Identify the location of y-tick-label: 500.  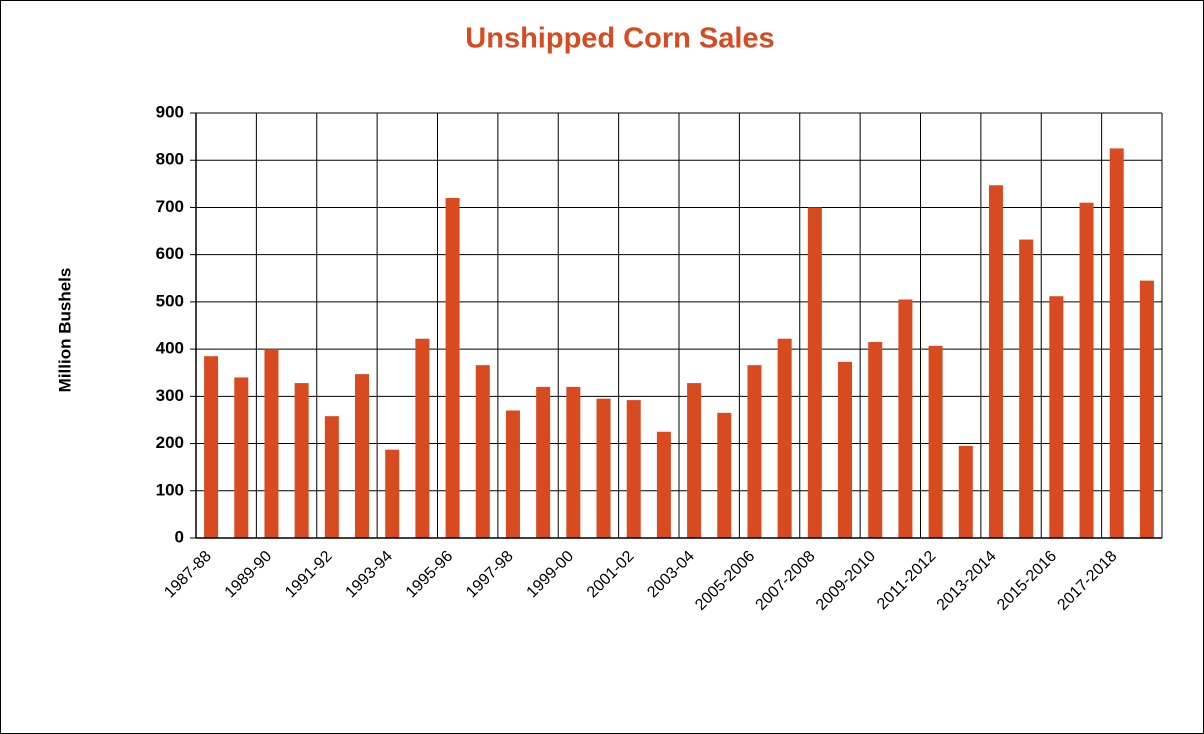
(170, 300).